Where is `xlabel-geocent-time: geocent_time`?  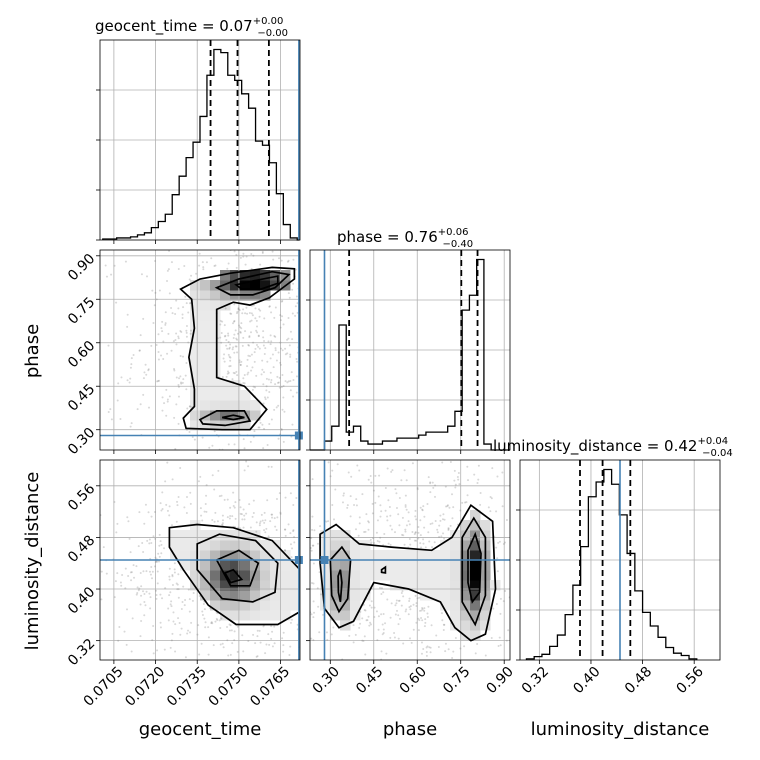
xlabel-geocent-time: geocent_time is located at coordinates (200, 729).